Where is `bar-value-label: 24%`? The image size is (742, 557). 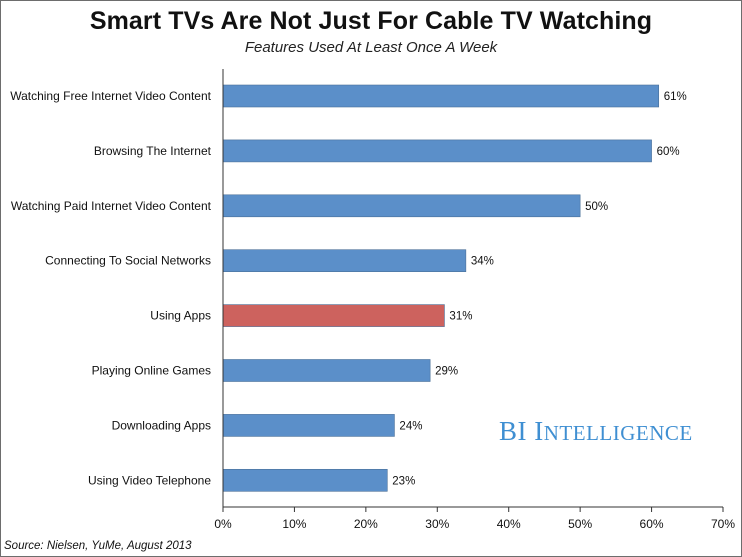
bar-value-label: 24% is located at coordinates (410, 426).